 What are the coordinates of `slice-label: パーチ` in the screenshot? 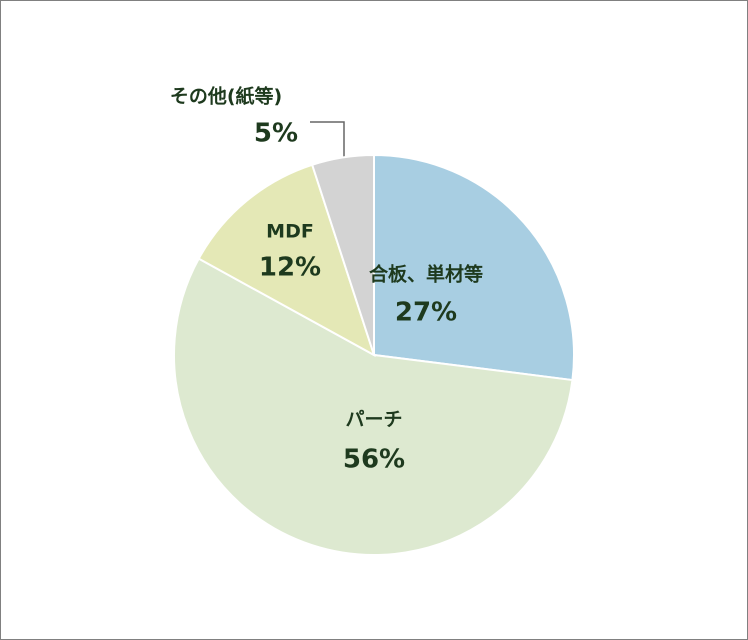 It's located at (373, 420).